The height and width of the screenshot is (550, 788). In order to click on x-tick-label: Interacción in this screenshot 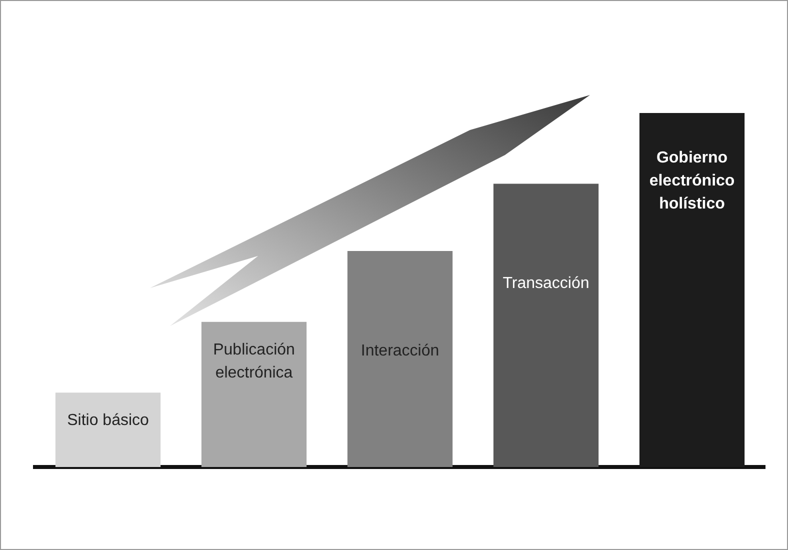, I will do `click(400, 351)`.